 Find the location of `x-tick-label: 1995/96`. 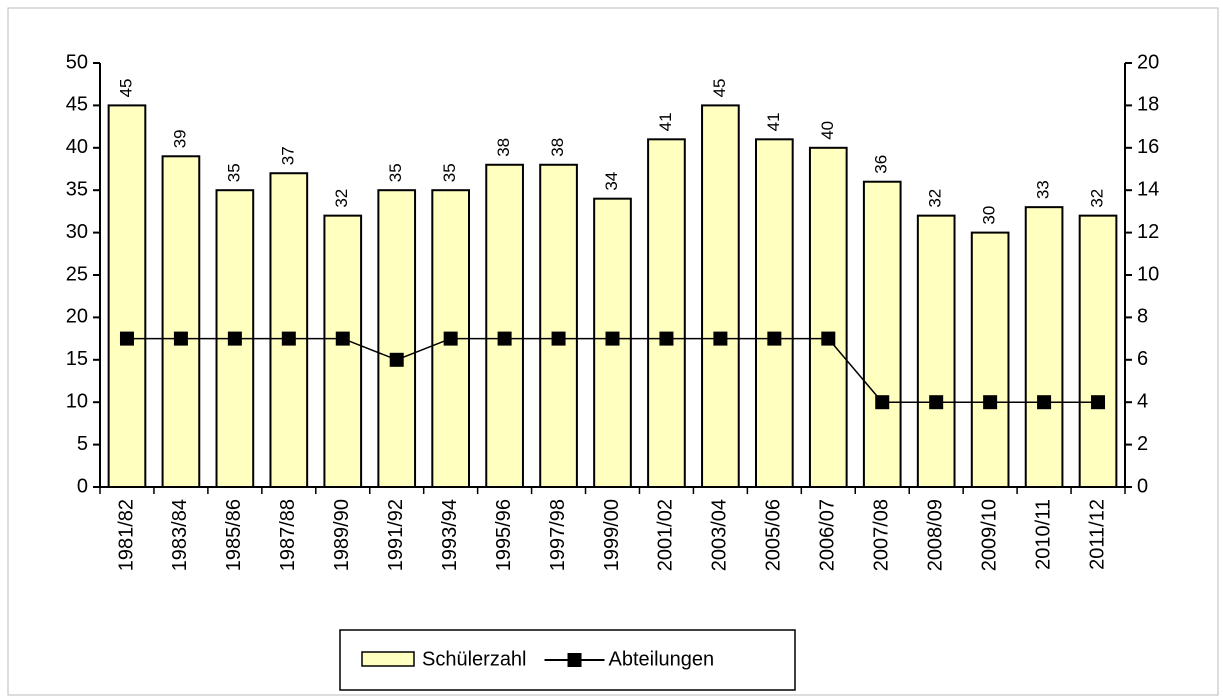

x-tick-label: 1995/96 is located at coordinates (504, 535).